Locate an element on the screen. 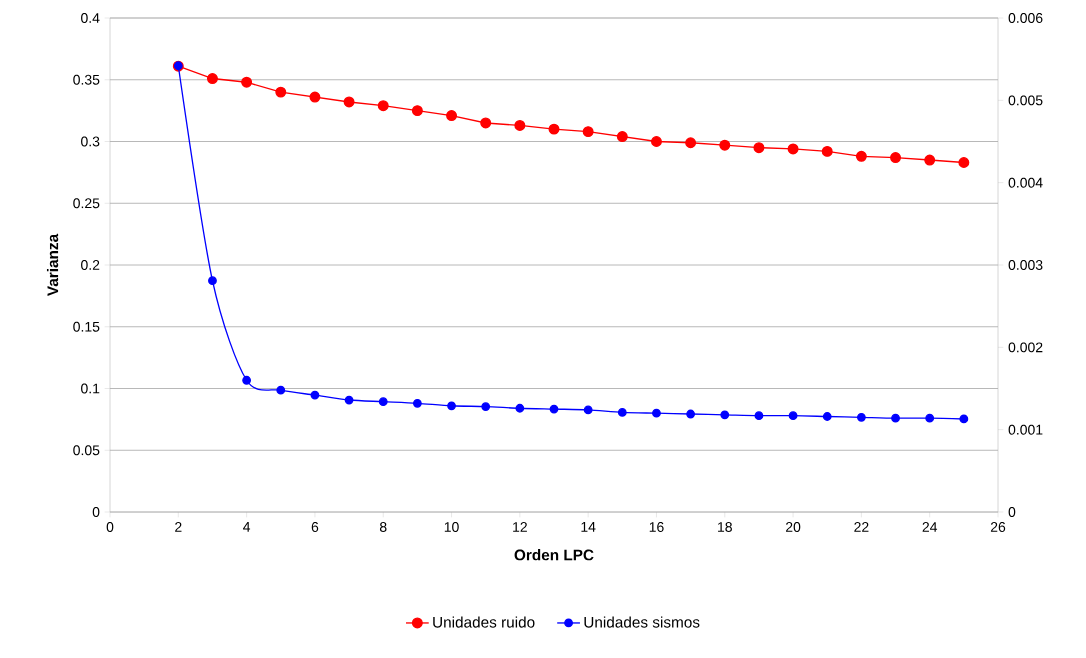  x-tick-label: 14 is located at coordinates (588, 527).